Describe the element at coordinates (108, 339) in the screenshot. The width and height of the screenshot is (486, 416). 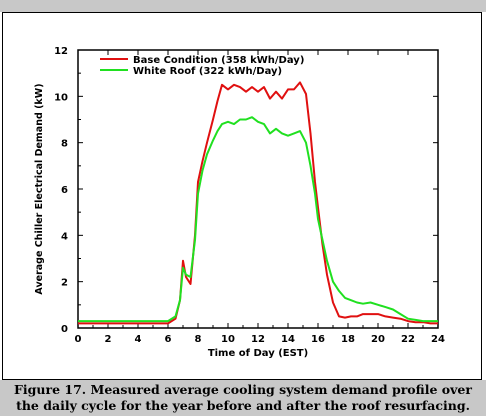
I see `x-tick-label: 2` at that location.